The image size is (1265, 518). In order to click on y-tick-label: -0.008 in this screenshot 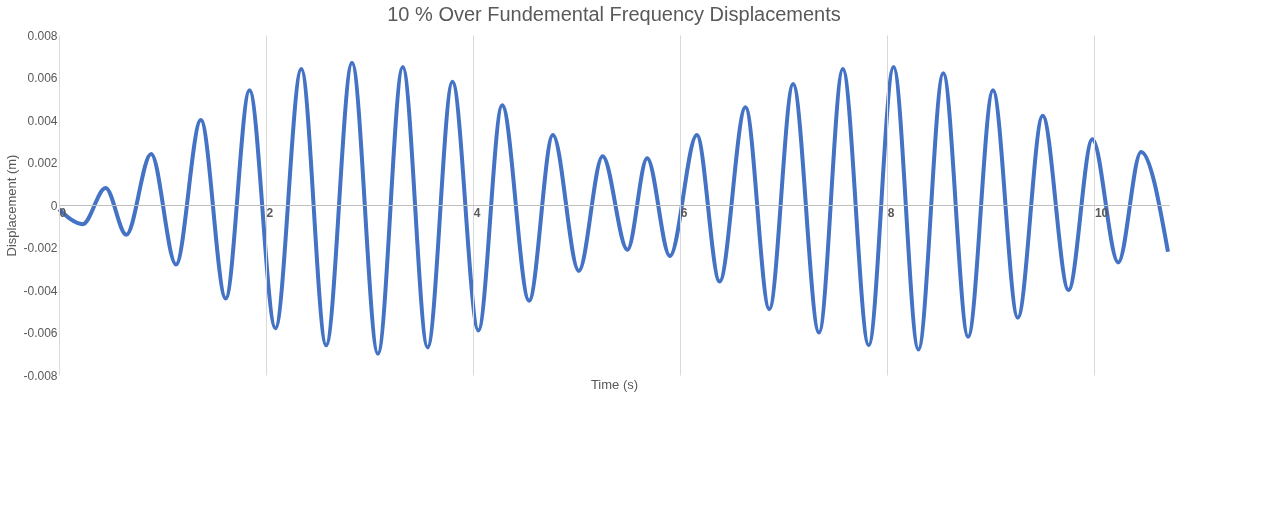, I will do `click(40, 375)`.